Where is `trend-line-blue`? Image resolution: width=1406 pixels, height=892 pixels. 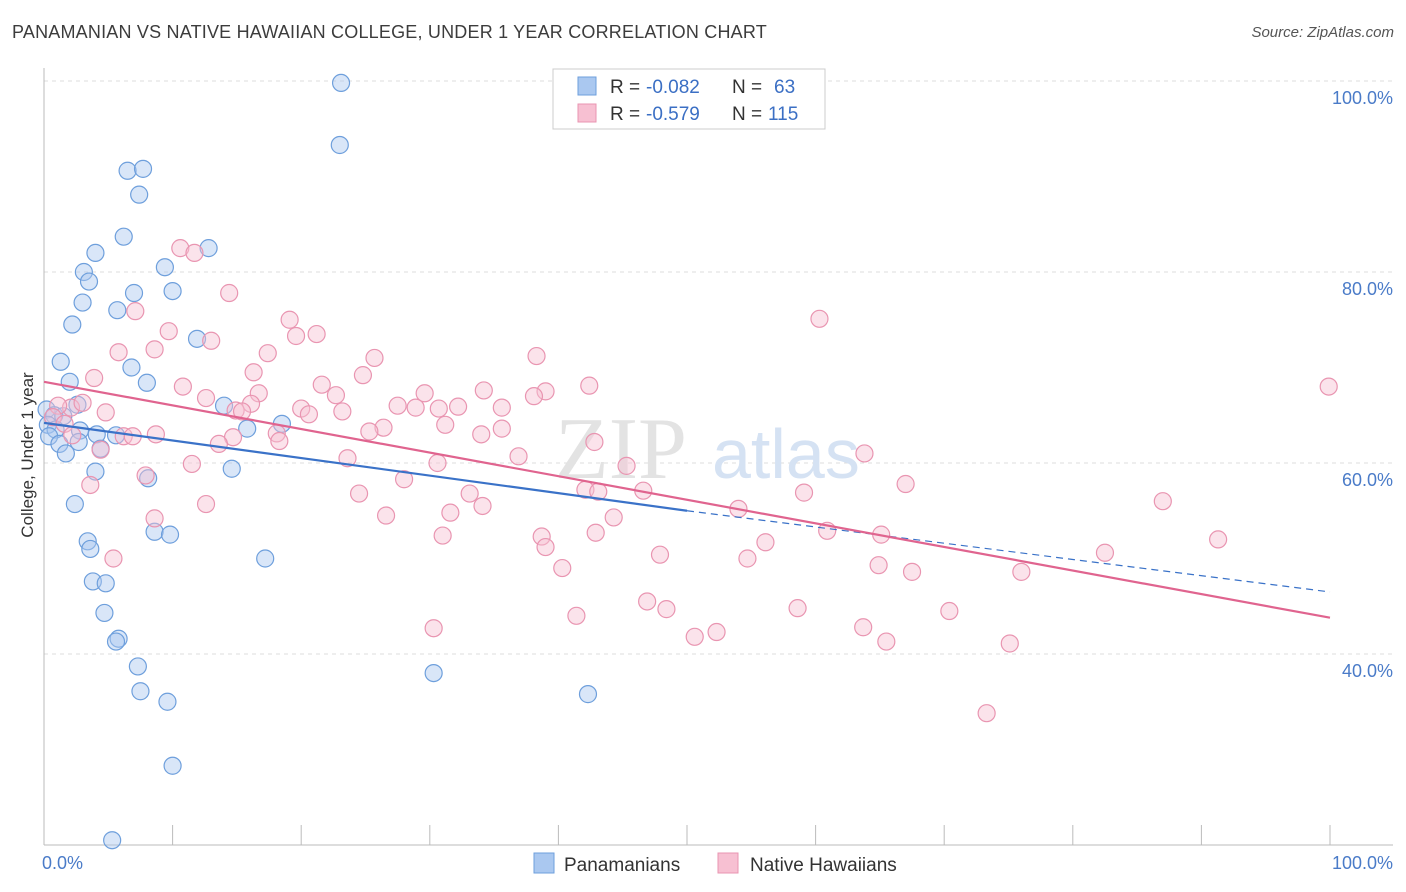
trend-line-blue is located at coordinates (365, 466).